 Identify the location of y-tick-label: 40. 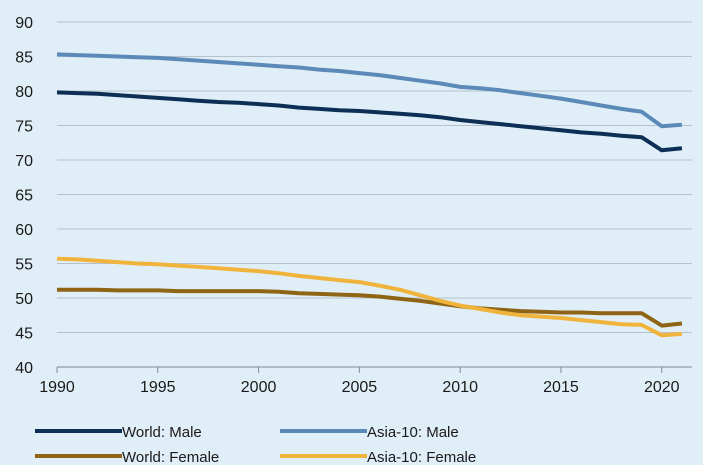
(24, 368).